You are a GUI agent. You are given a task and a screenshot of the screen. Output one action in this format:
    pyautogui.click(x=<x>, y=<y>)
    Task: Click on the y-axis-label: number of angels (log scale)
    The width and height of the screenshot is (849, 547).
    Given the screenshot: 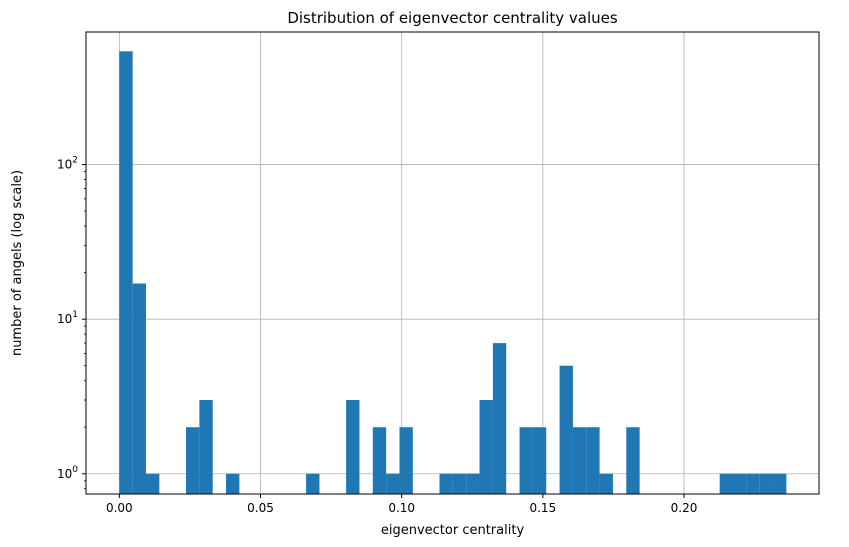 What is the action you would take?
    pyautogui.click(x=17, y=263)
    